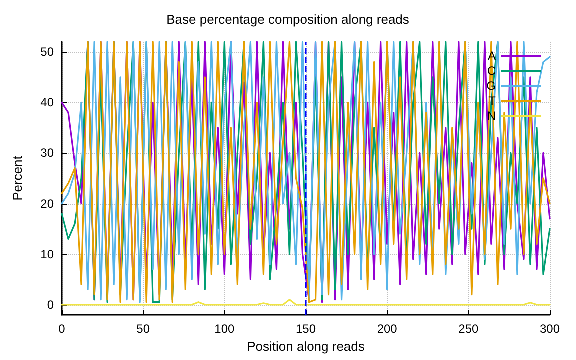 The width and height of the screenshot is (576, 360). What do you see at coordinates (47, 153) in the screenshot?
I see `y-tick-label: 30` at bounding box center [47, 153].